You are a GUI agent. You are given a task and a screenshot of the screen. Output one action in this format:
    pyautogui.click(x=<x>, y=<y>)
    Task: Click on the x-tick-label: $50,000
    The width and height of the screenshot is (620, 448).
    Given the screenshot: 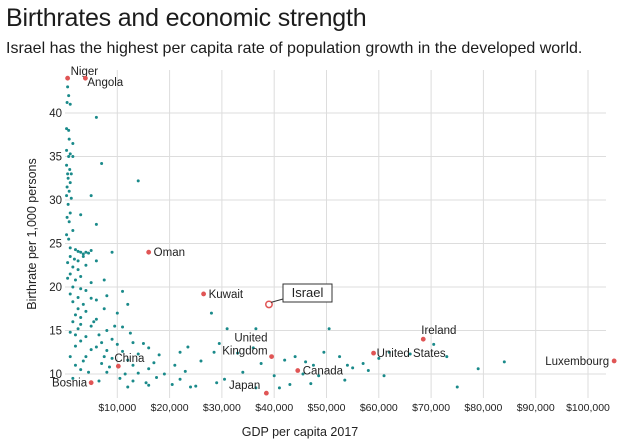 What is the action you would take?
    pyautogui.click(x=327, y=408)
    